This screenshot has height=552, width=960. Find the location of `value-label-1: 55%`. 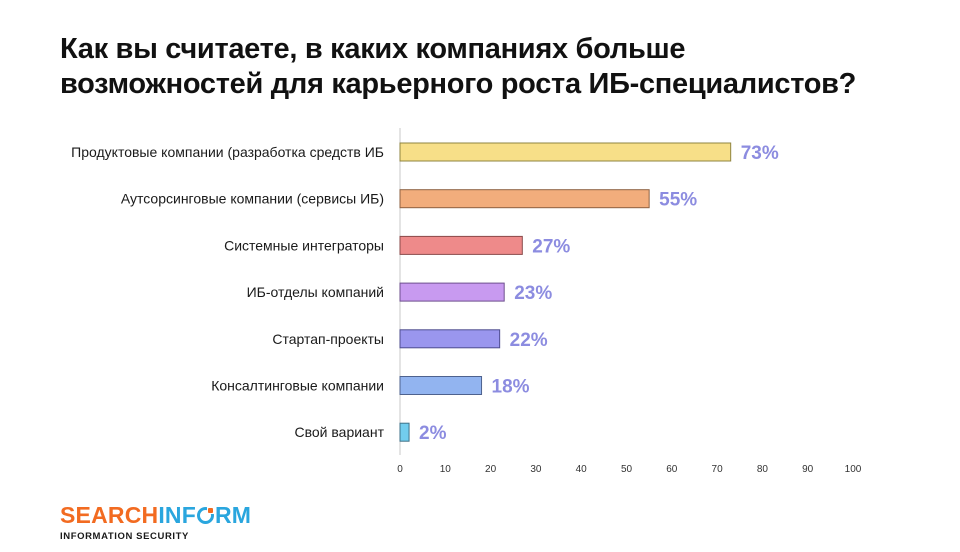

value-label-1: 55% is located at coordinates (678, 200).